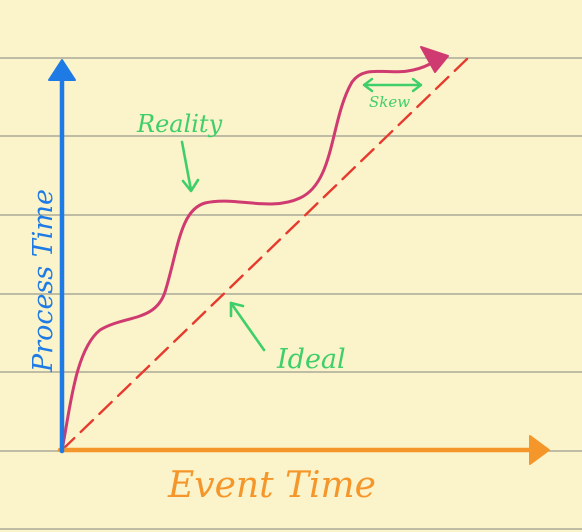 This screenshot has width=582, height=532. I want to click on y-axis-label: Process Time, so click(43, 281).